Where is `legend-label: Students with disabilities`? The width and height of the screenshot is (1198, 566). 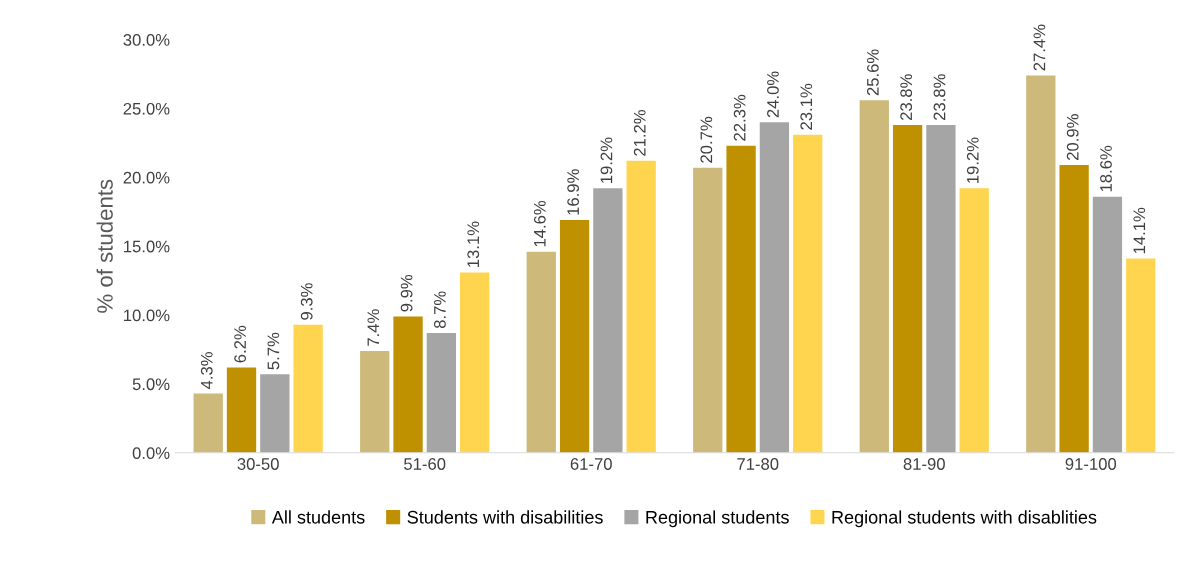 legend-label: Students with disabilities is located at coordinates (505, 517).